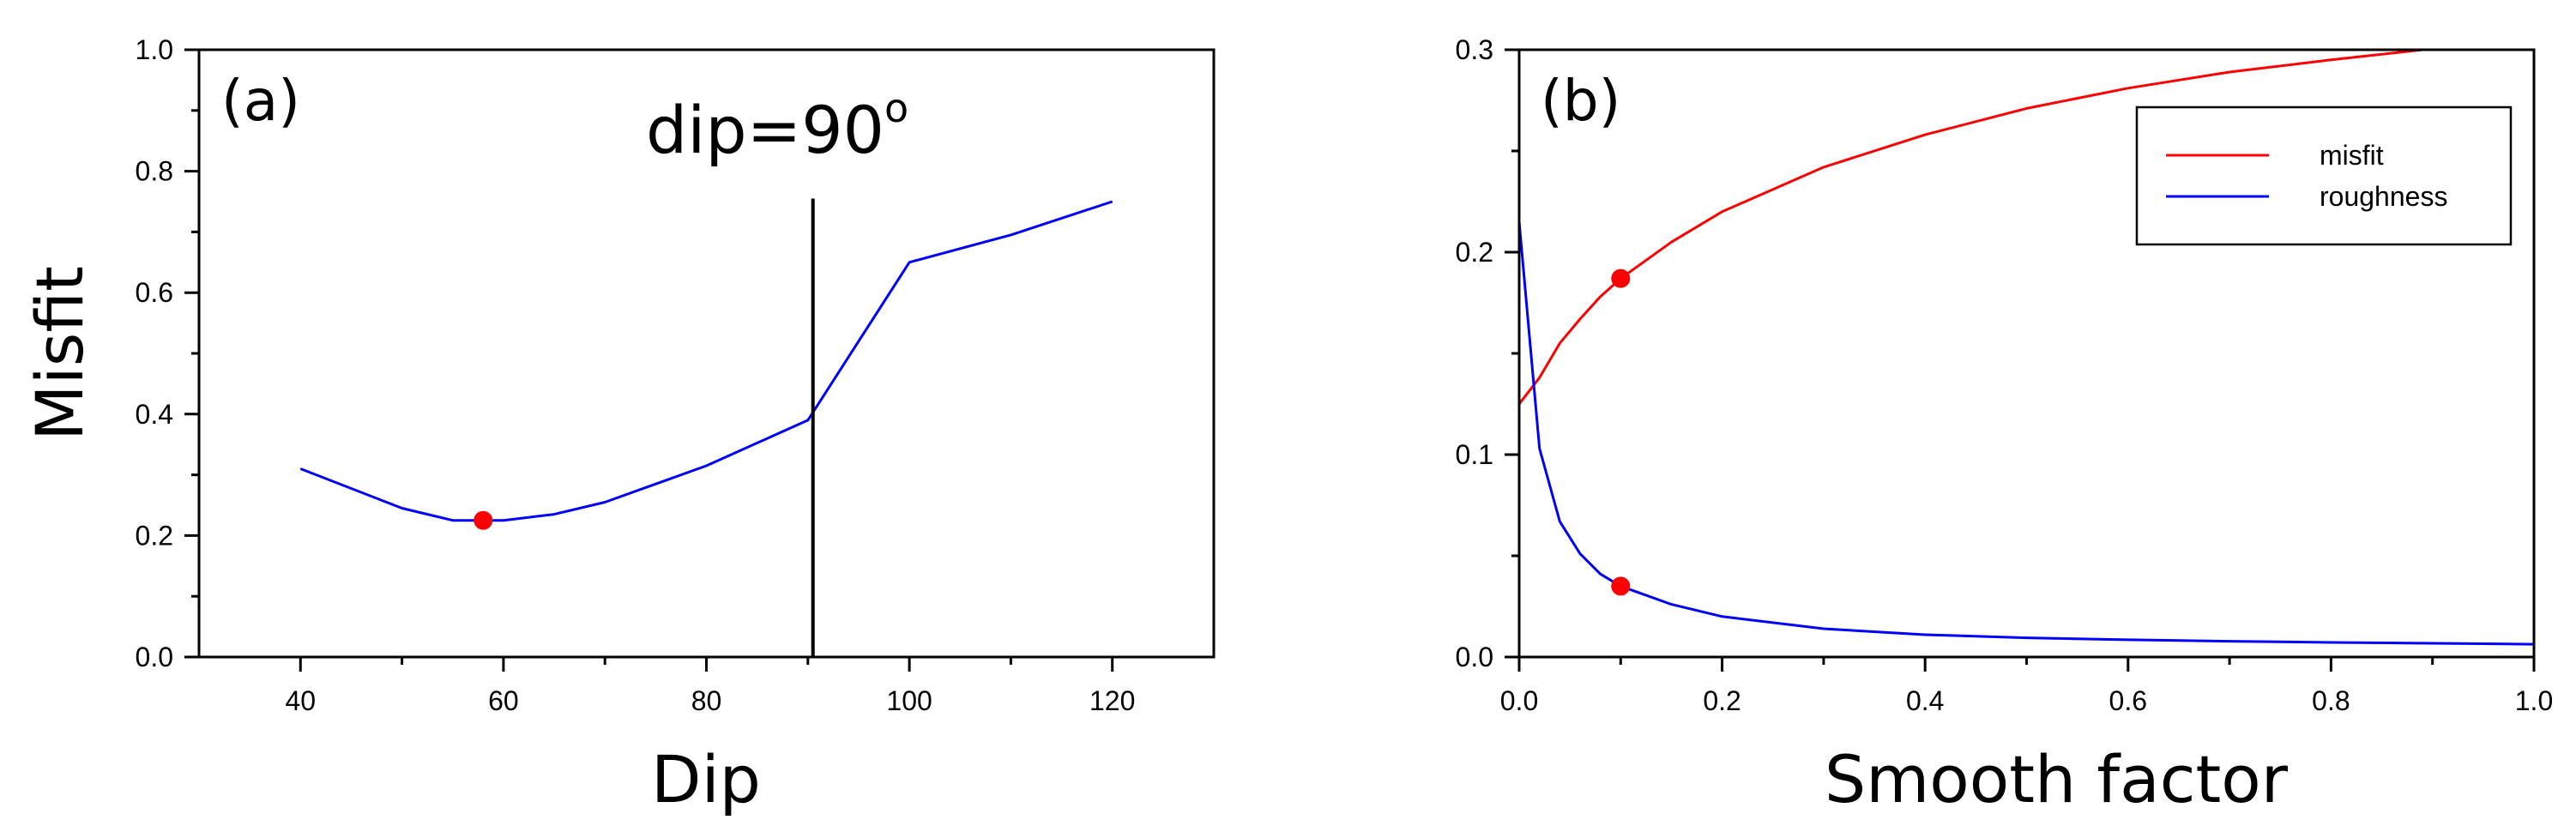  I want to click on x-tick-label: 120, so click(1112, 700).